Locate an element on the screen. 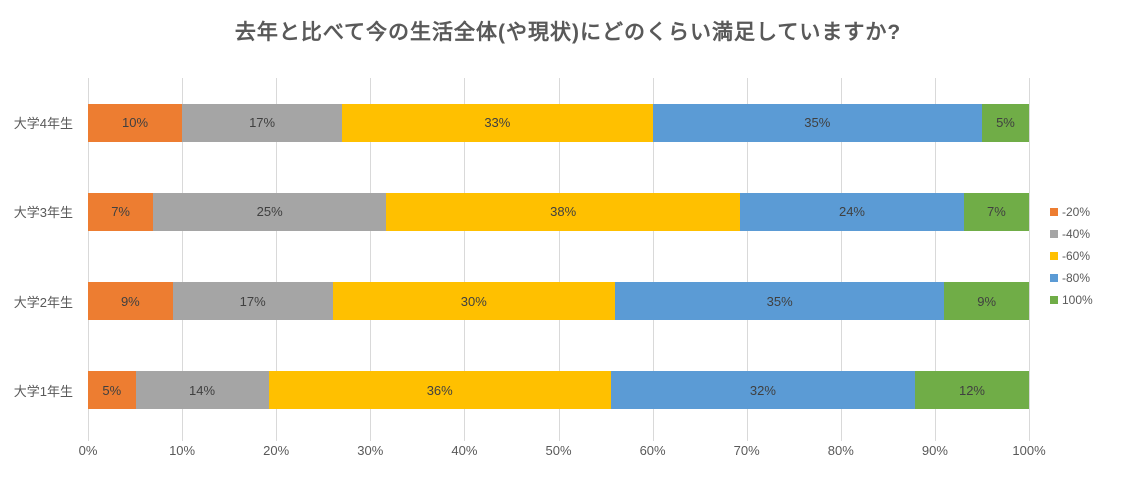  bar-segment: 10% is located at coordinates (135, 122).